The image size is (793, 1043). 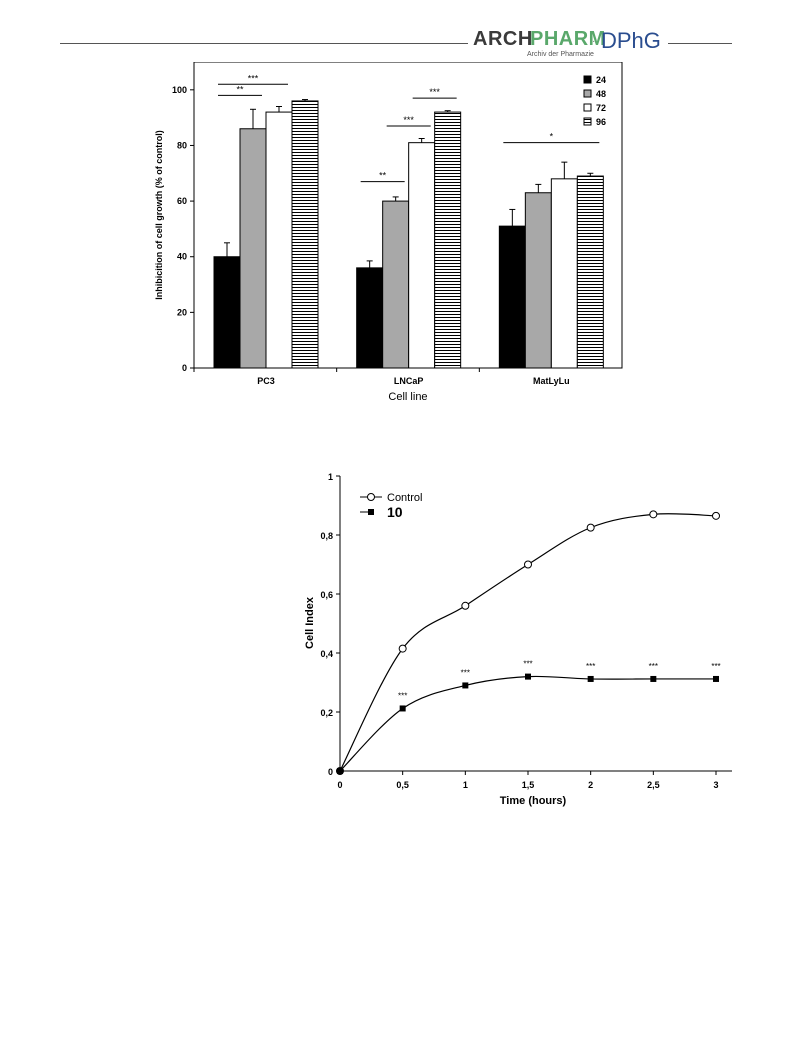 What do you see at coordinates (715, 785) in the screenshot?
I see `line-x-tick-label: 3` at bounding box center [715, 785].